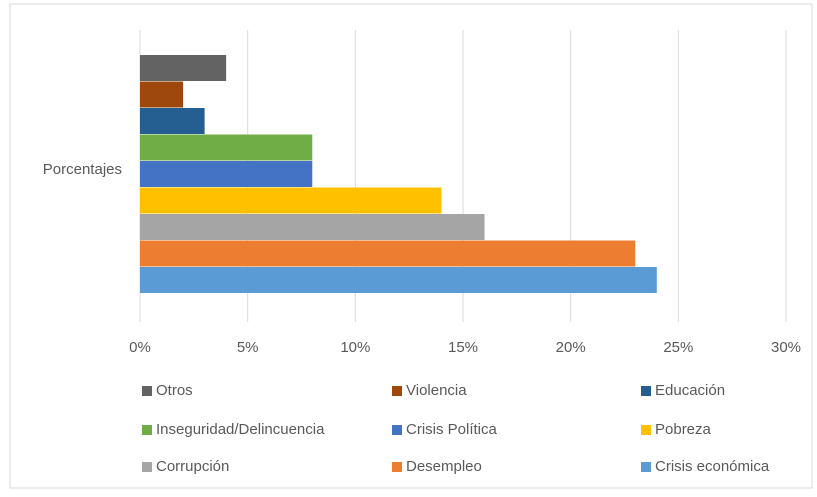 The image size is (817, 497). Describe the element at coordinates (712, 466) in the screenshot. I see `legend-label: Crisis económica` at that location.